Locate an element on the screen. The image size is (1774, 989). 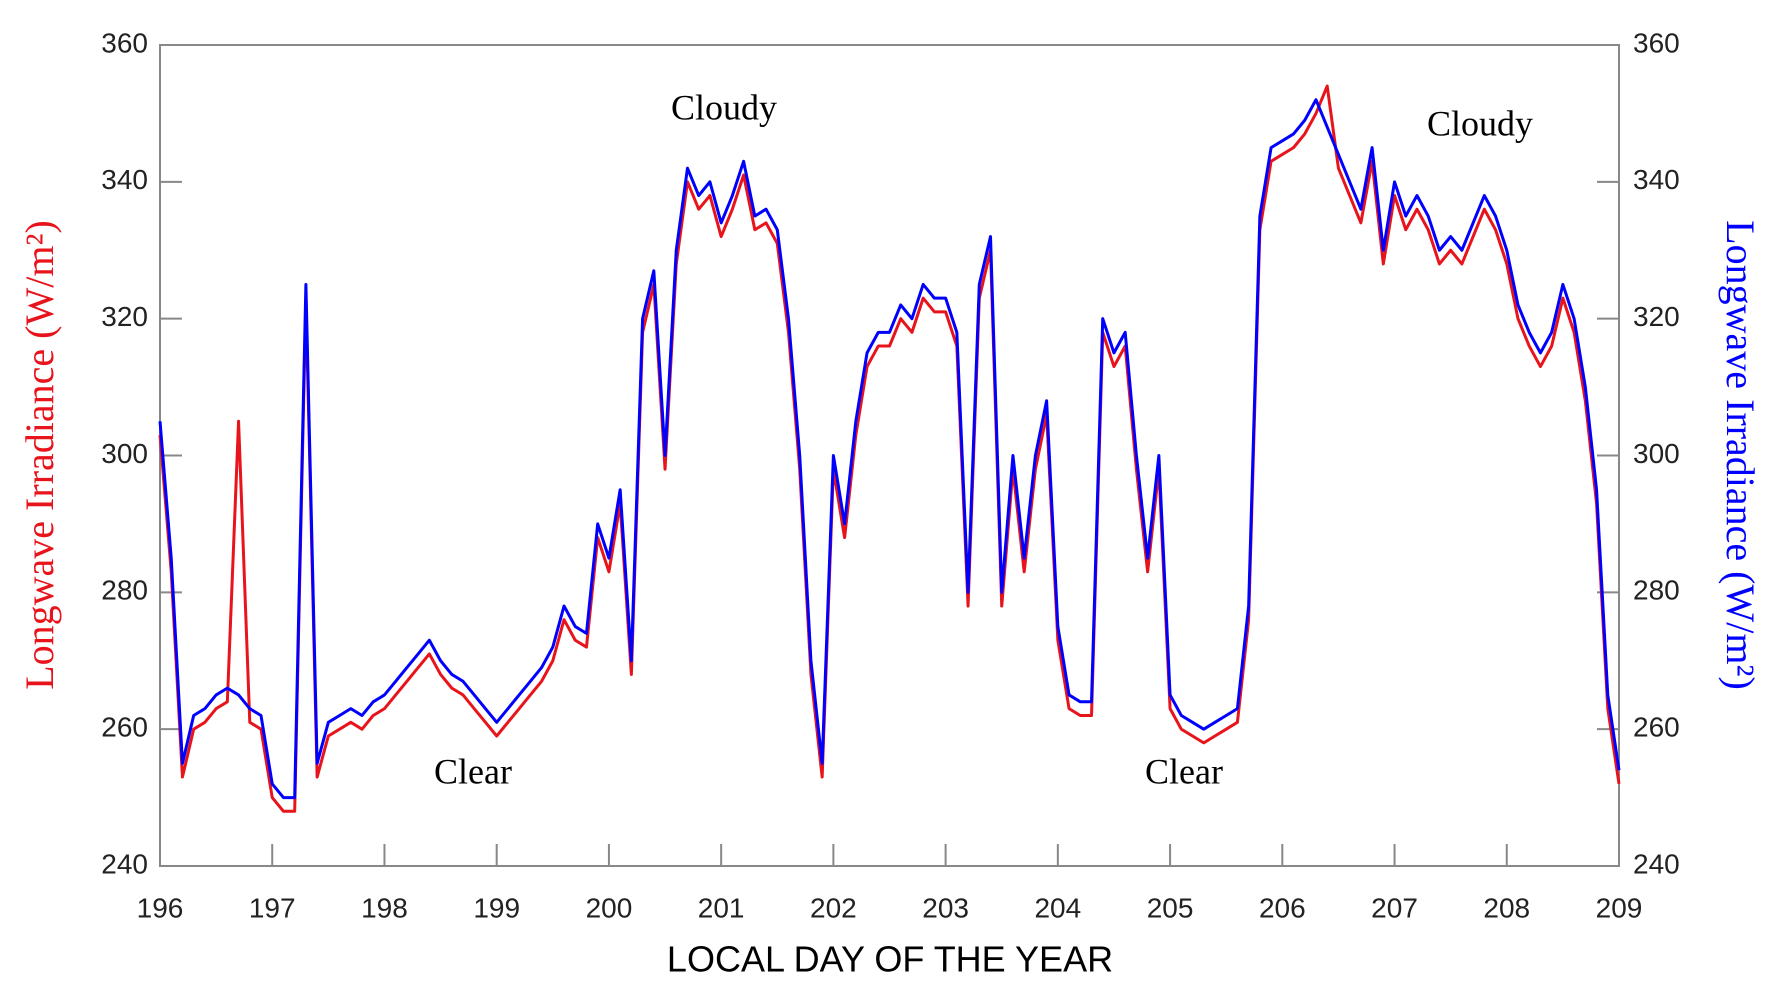
x-tick-label: 208 is located at coordinates (1506, 907).